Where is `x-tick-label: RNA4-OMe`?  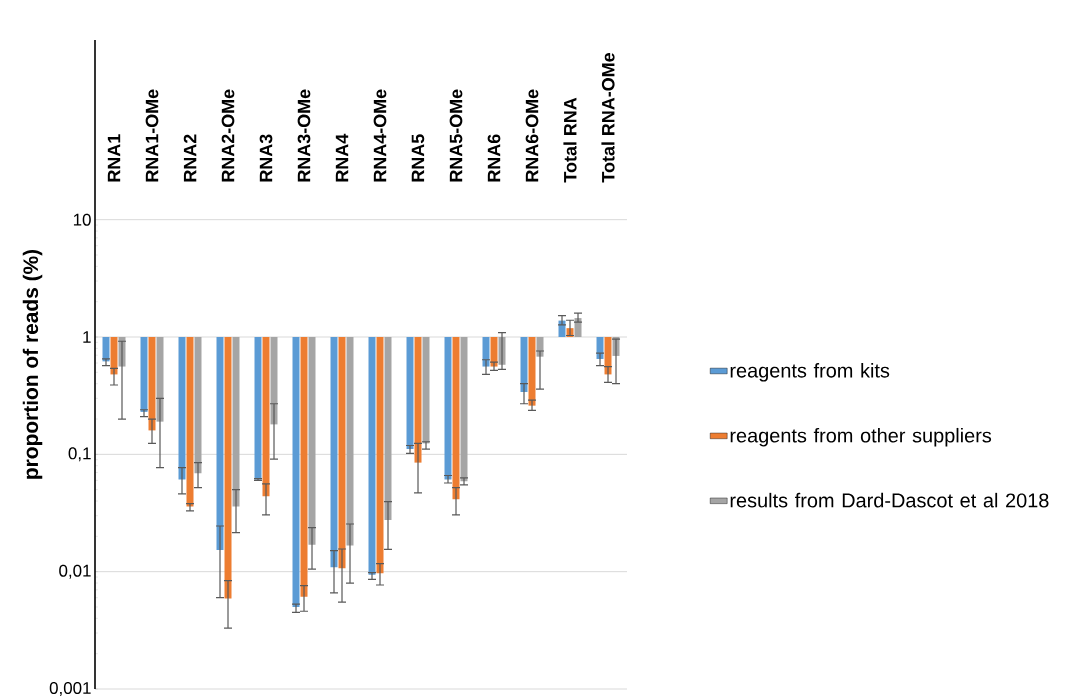
x-tick-label: RNA4-OMe is located at coordinates (380, 135).